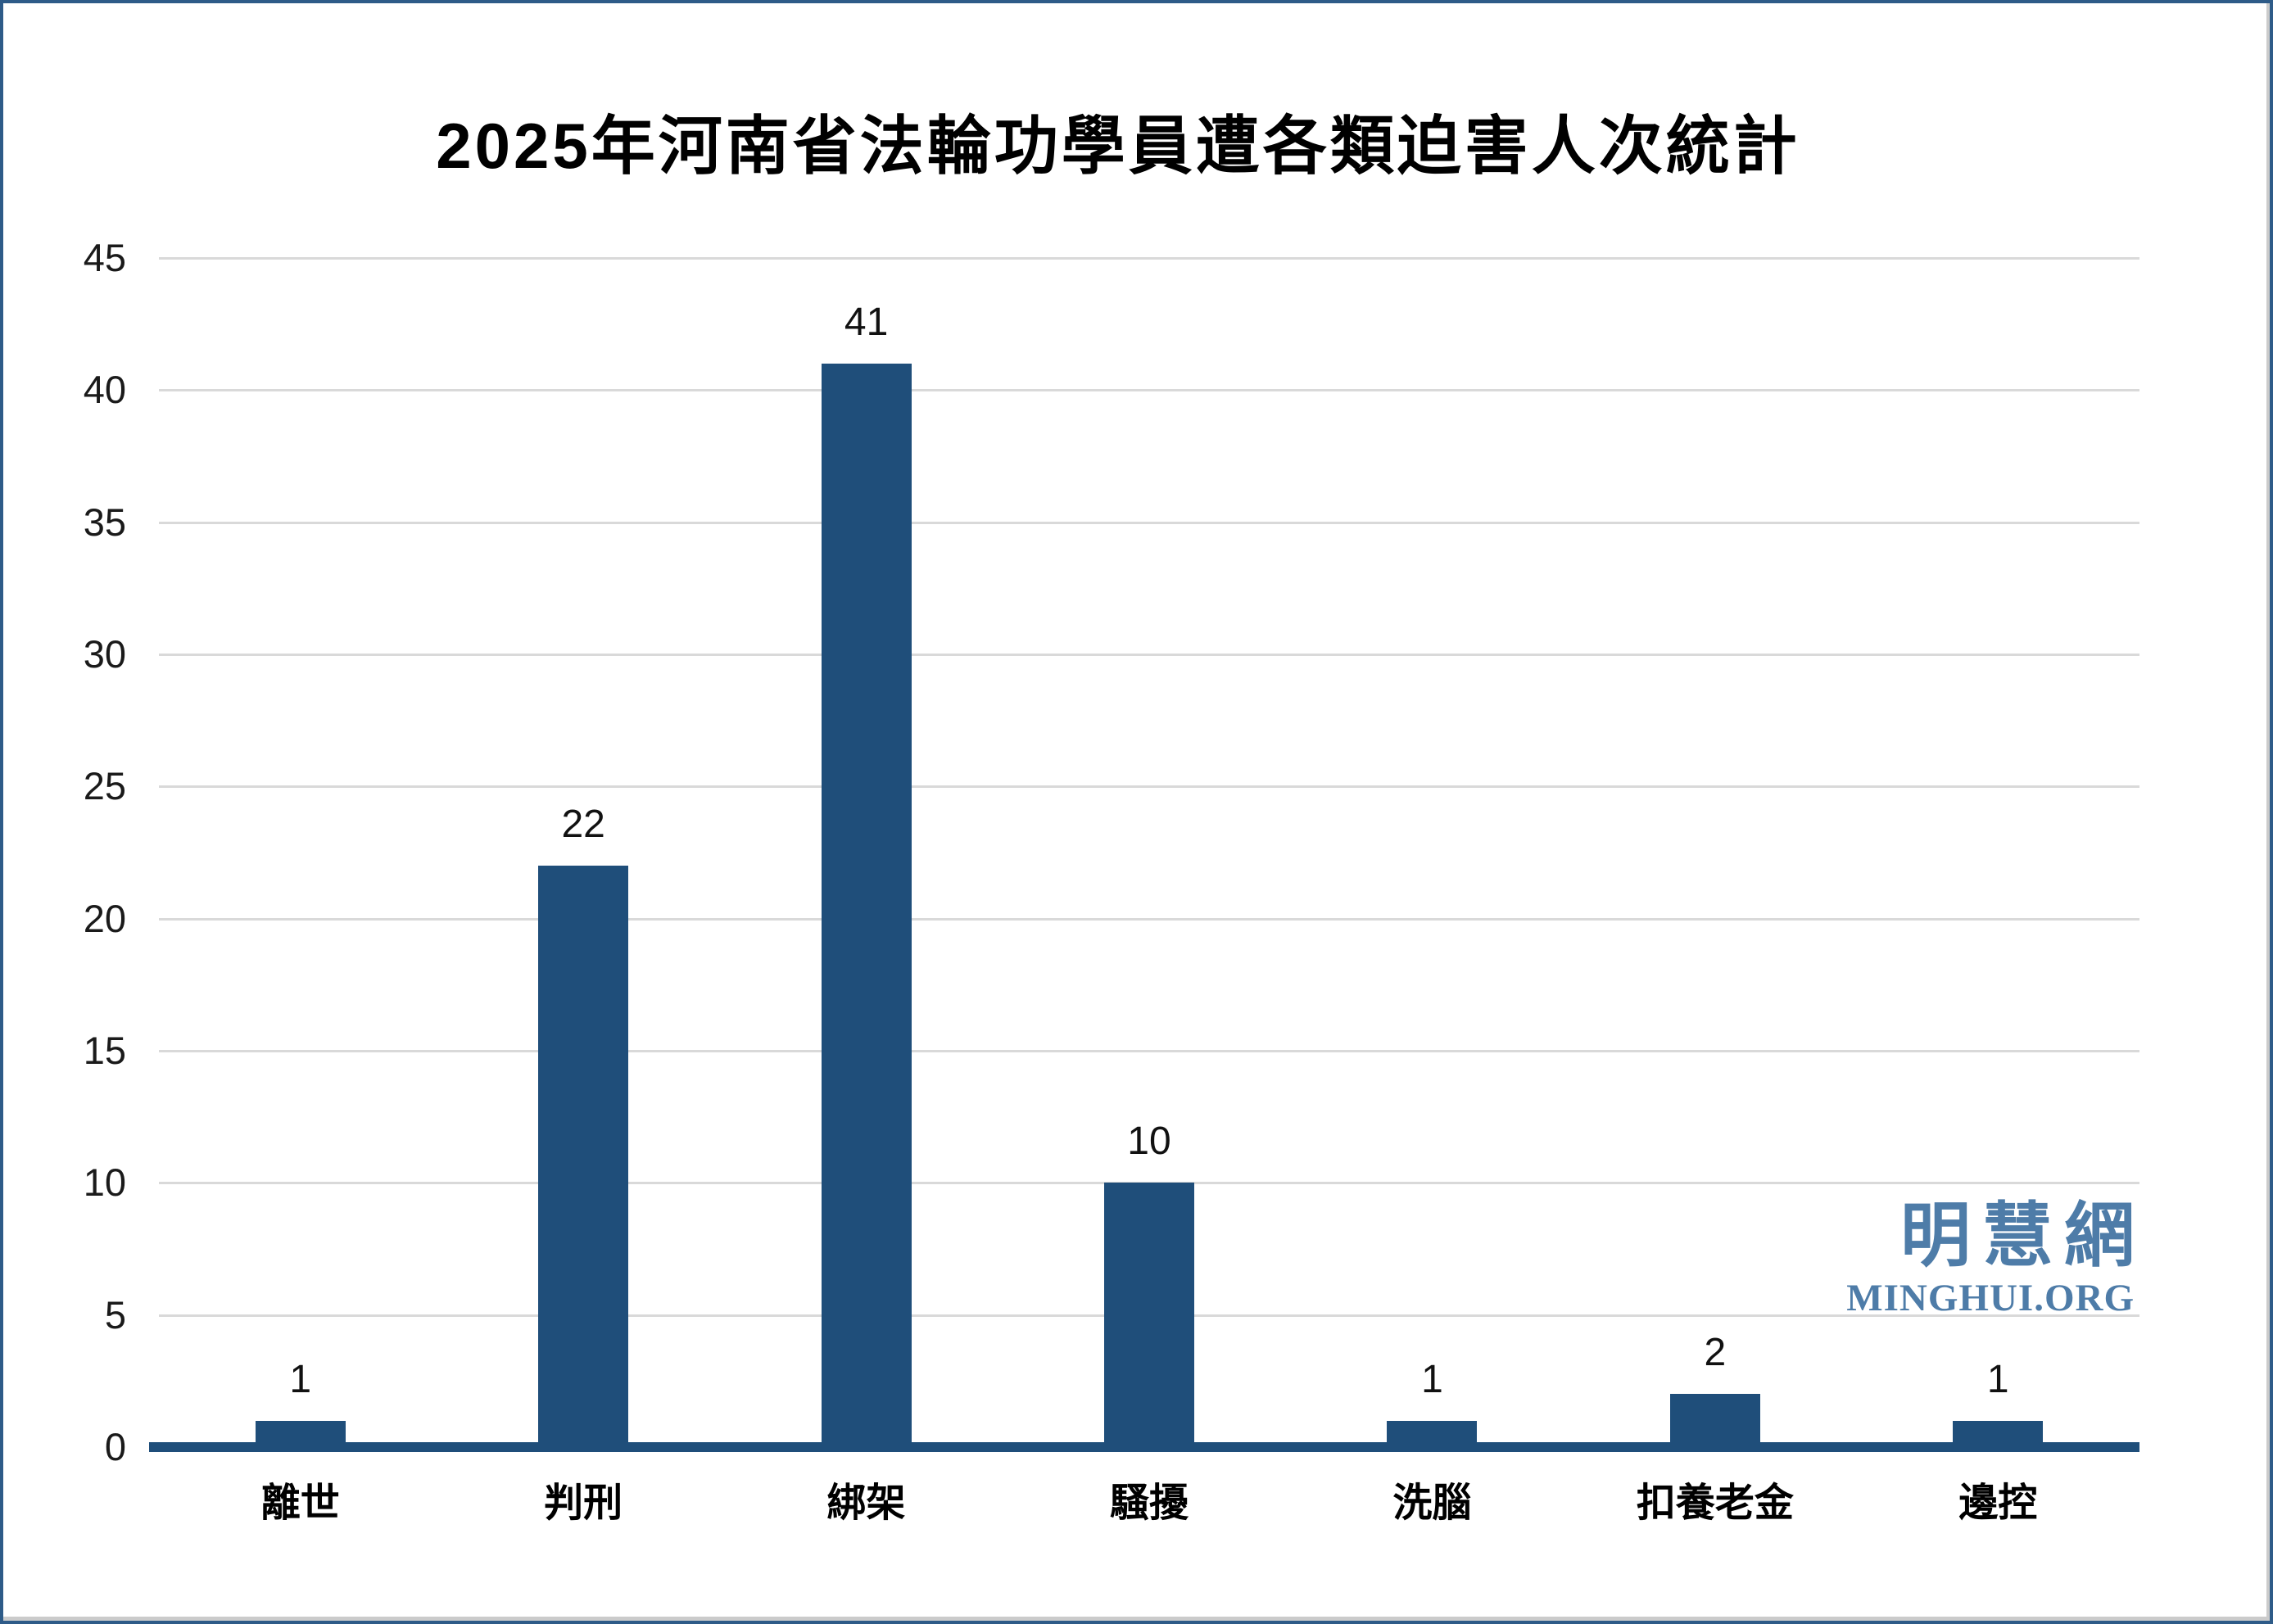 This screenshot has height=1624, width=2273. Describe the element at coordinates (104, 522) in the screenshot. I see `y-axis-tick-label: 35` at that location.